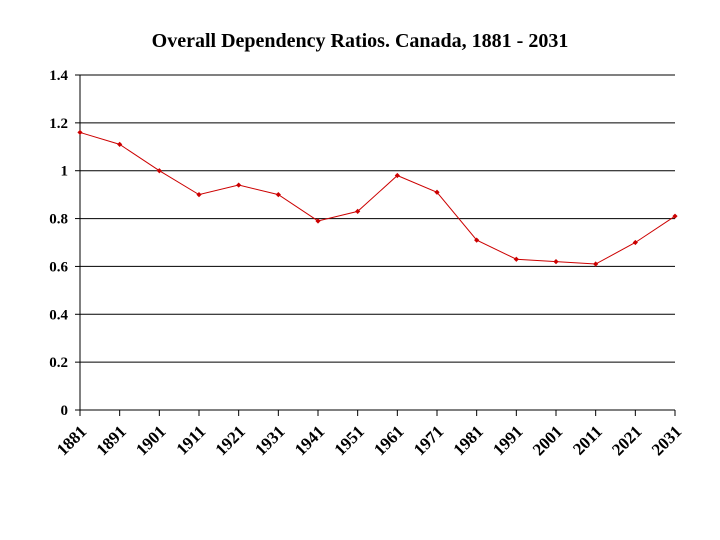 This screenshot has width=720, height=540. Describe the element at coordinates (468, 440) in the screenshot. I see `x-tick-label: 1981` at that location.